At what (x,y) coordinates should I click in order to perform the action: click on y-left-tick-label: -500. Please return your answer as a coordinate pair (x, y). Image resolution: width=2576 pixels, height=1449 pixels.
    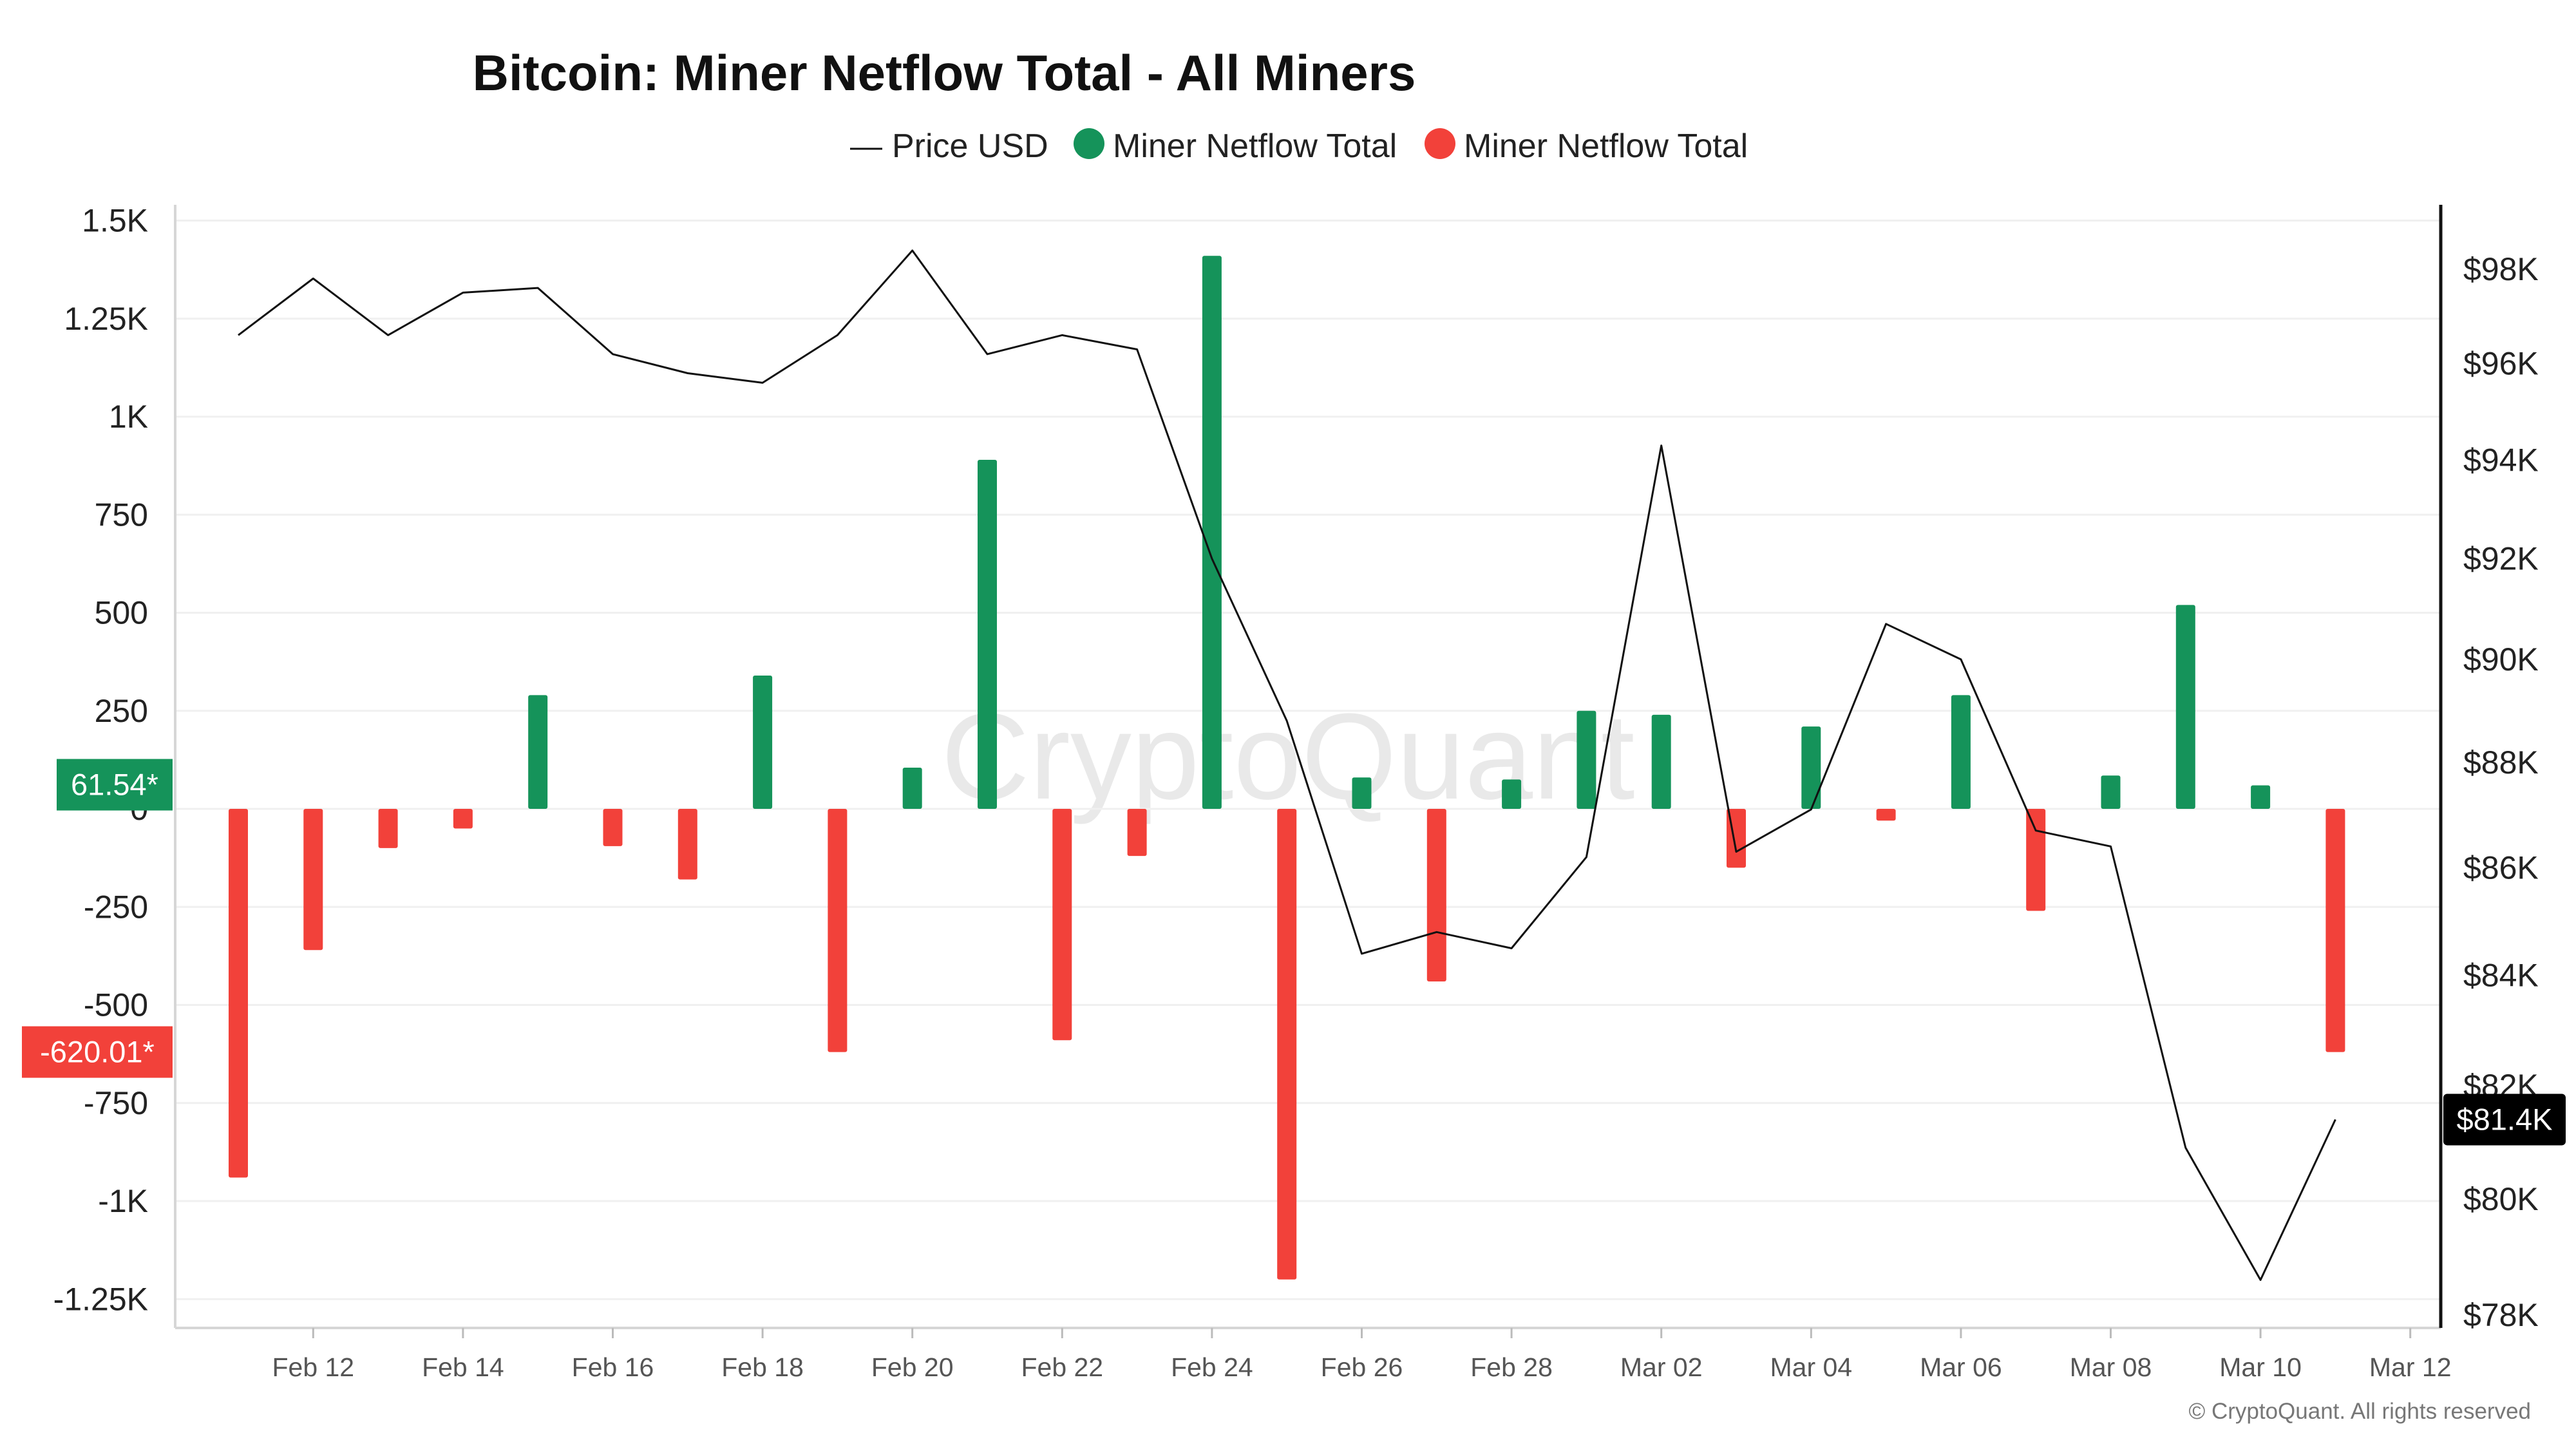
    Looking at the image, I should click on (116, 1005).